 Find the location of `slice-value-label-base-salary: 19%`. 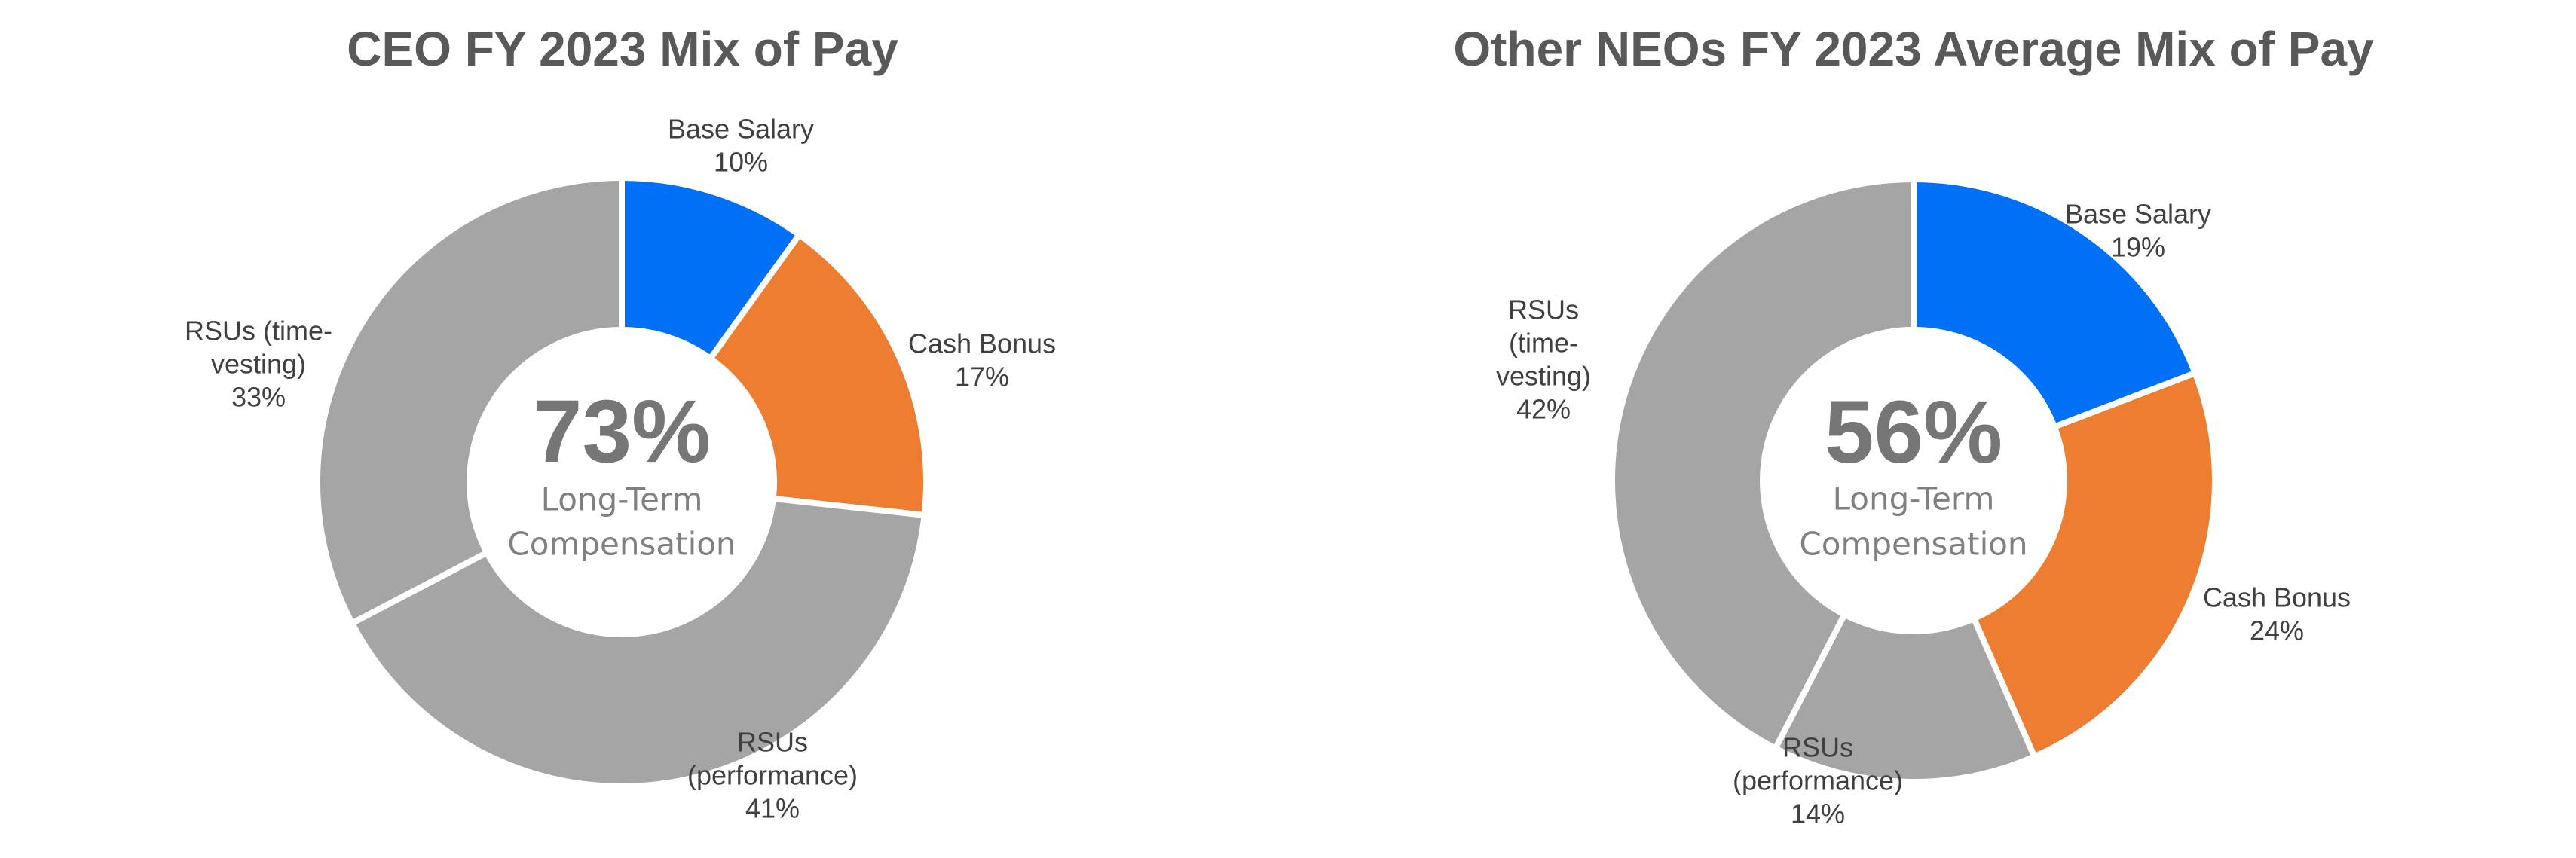

slice-value-label-base-salary: 19% is located at coordinates (2138, 247).